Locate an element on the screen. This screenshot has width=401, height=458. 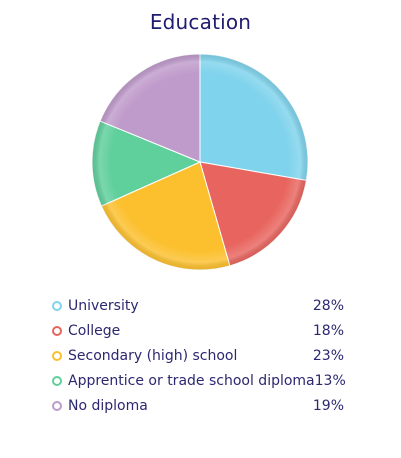
legend-marker-secondary-school is located at coordinates (57, 355).